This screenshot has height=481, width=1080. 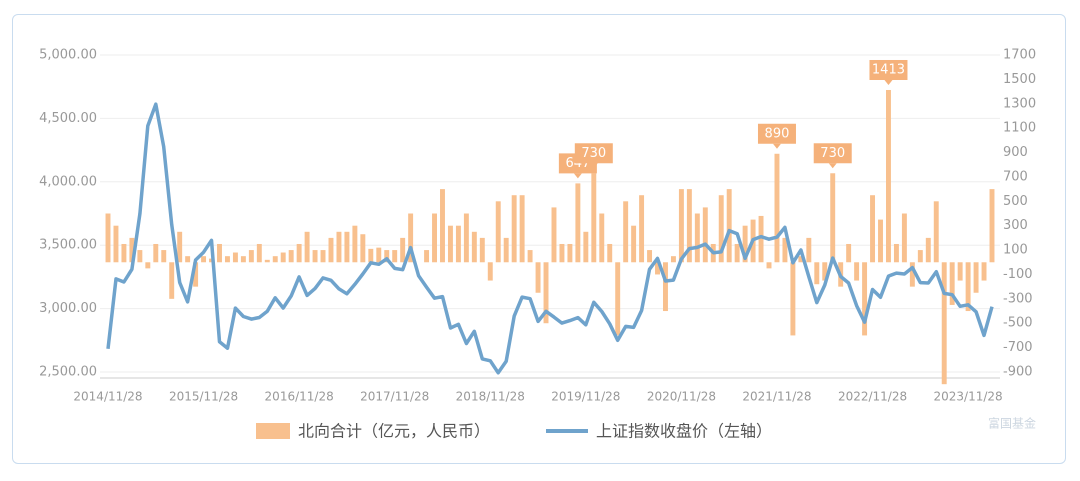 What do you see at coordinates (1018, 274) in the screenshot?
I see `y2-tick-label: -100` at bounding box center [1018, 274].